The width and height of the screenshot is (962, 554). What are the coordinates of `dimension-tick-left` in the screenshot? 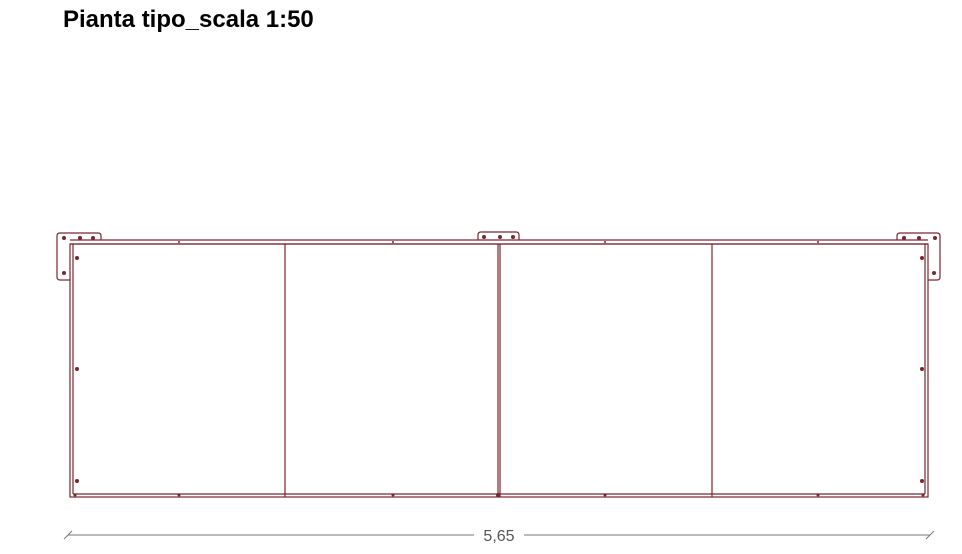 It's located at (68, 535).